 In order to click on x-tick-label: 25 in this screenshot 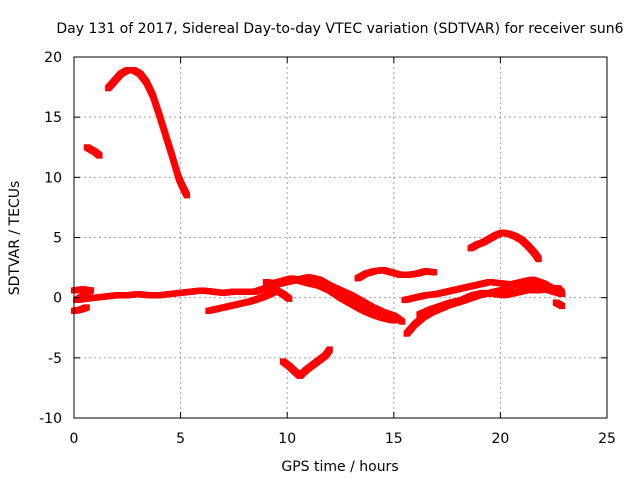, I will do `click(607, 439)`.